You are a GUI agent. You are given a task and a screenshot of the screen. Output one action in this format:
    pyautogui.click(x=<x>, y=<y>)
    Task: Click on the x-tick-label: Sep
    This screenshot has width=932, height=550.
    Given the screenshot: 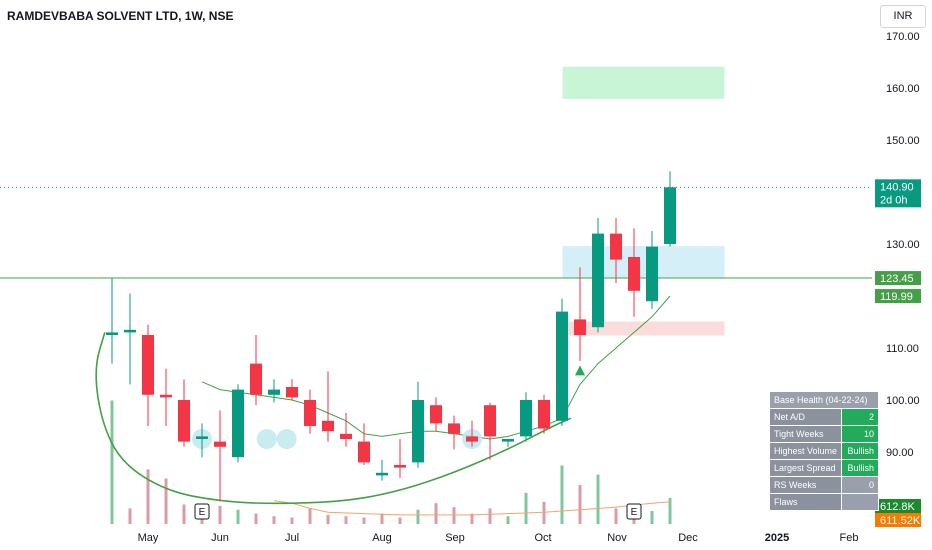 What is the action you would take?
    pyautogui.click(x=455, y=538)
    